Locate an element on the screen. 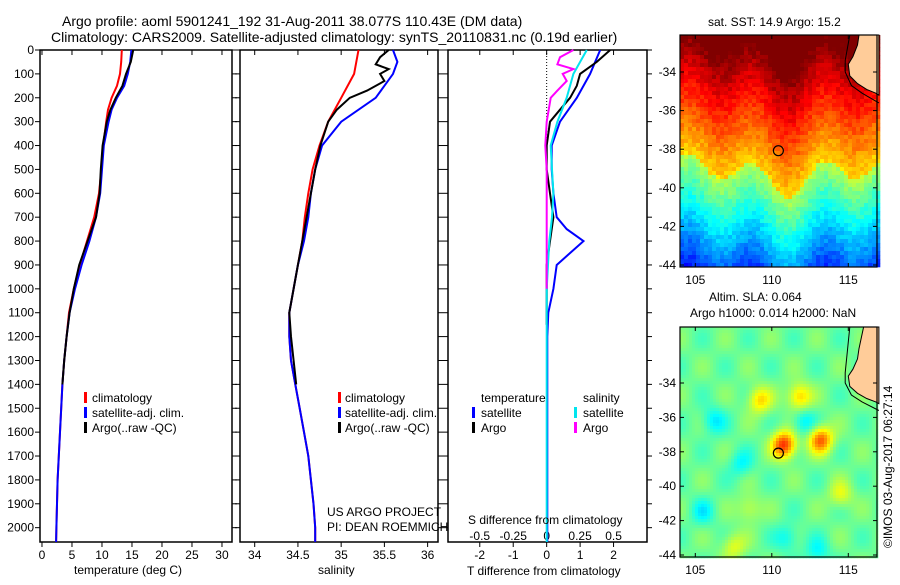 This screenshot has height=585, width=900. legend-climatology: climatology is located at coordinates (375, 398).